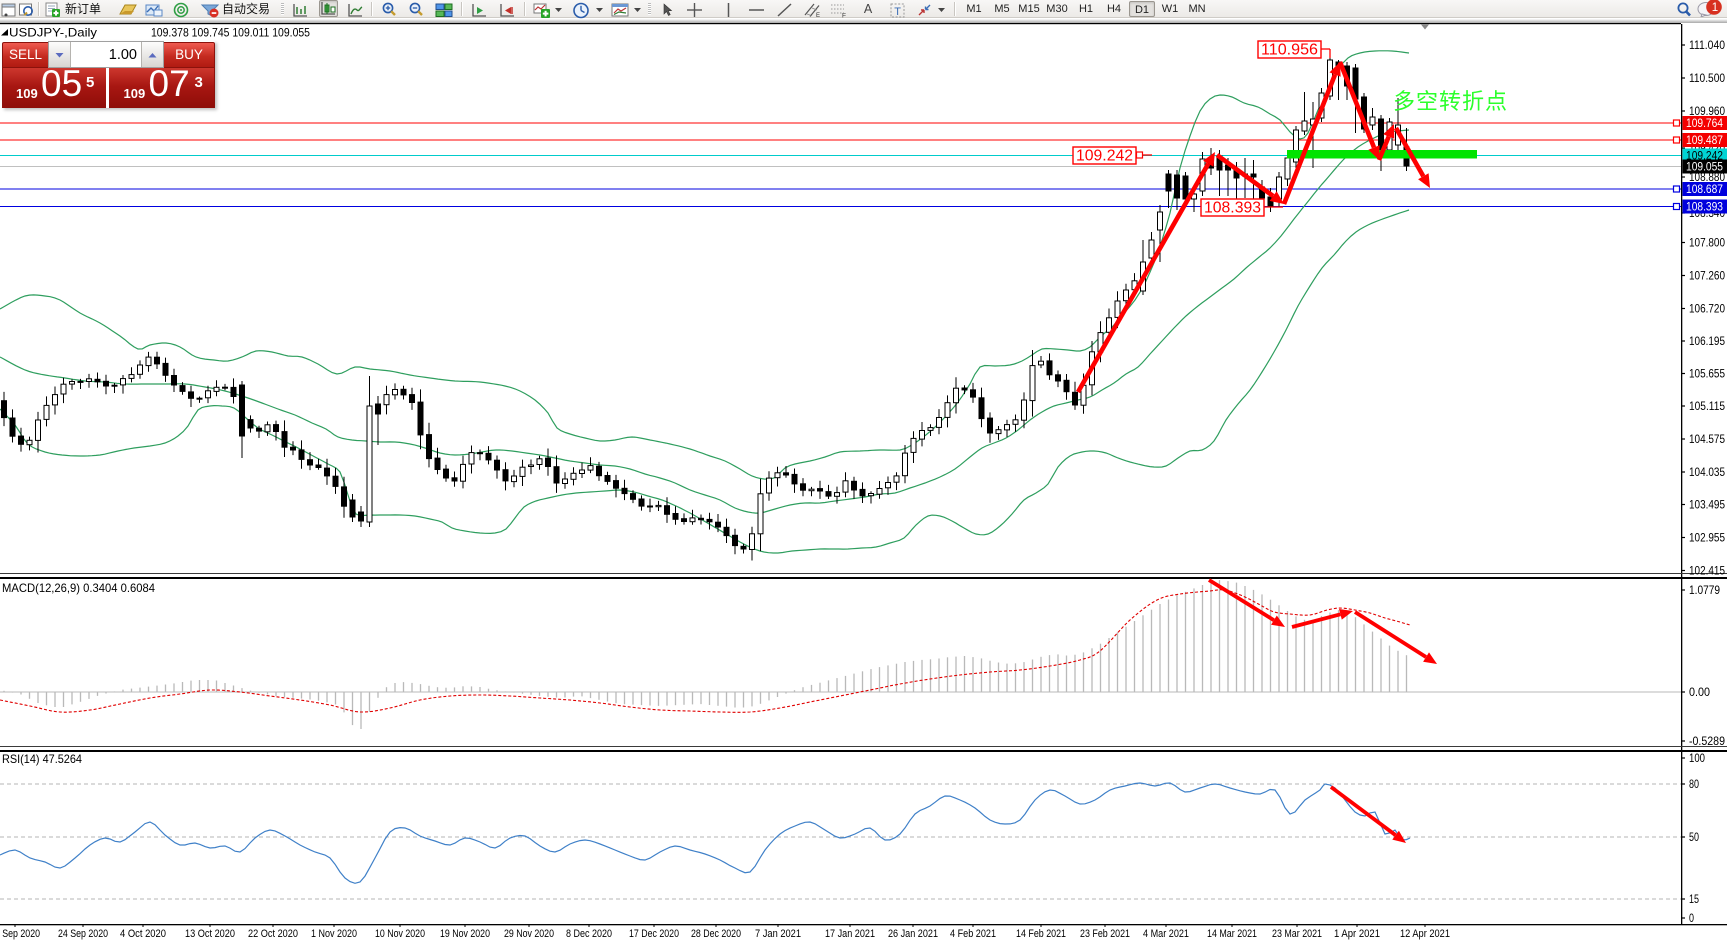 The height and width of the screenshot is (941, 1727). What do you see at coordinates (973, 934) in the screenshot?
I see `svg-text: 4 Feb 2021` at bounding box center [973, 934].